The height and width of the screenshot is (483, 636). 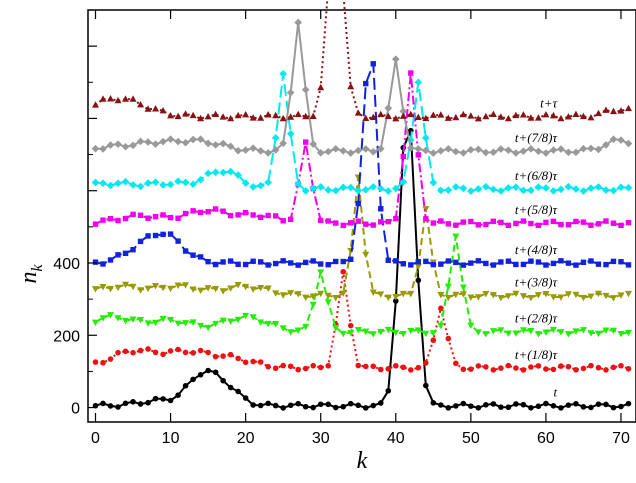 What do you see at coordinates (171, 438) in the screenshot?
I see `x-tick-label: 10` at bounding box center [171, 438].